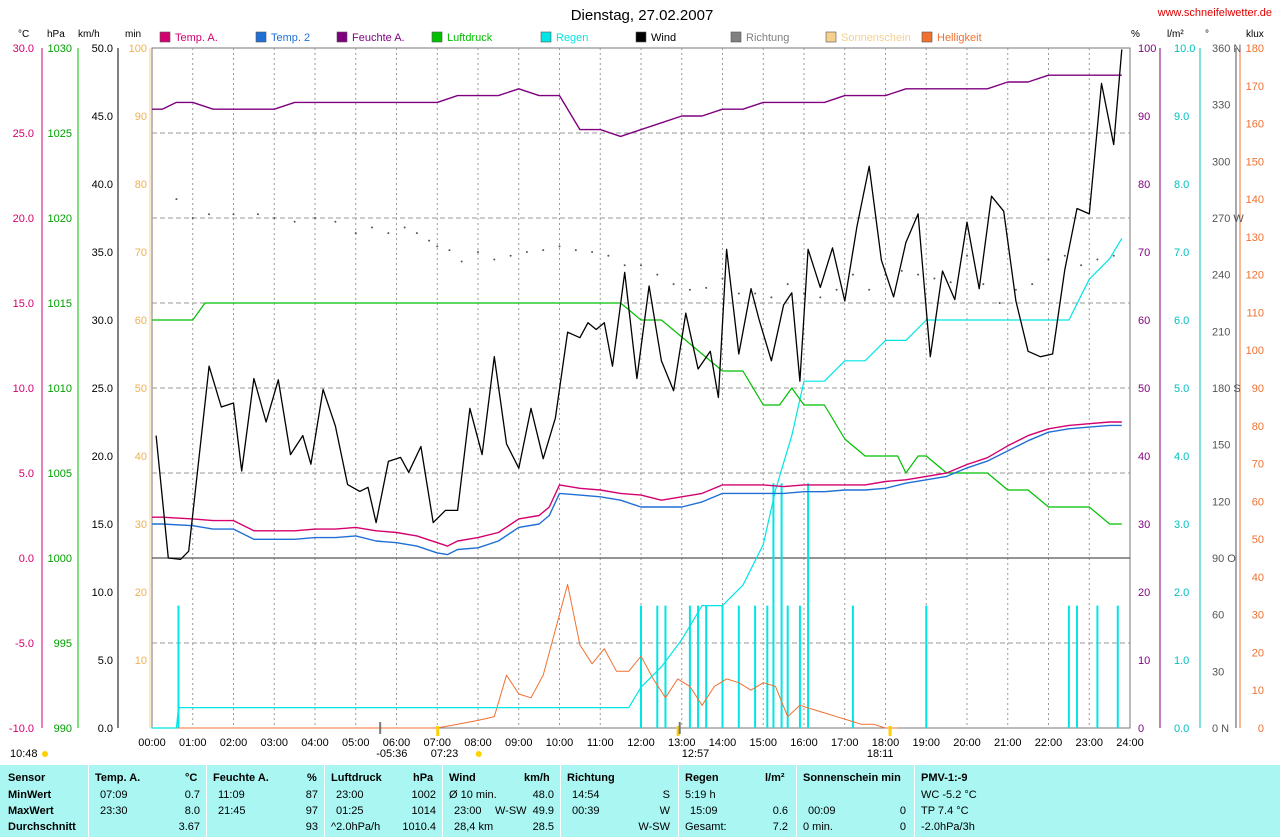 The height and width of the screenshot is (837, 1280). I want to click on wind-head: Wind, so click(462, 778).